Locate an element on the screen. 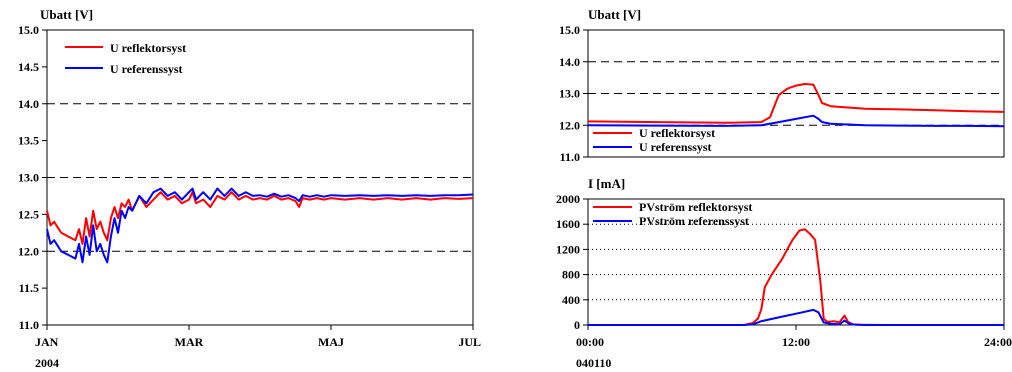  right-top-yticks: 15.0 14.0 13.0 12.0 11.0 is located at coordinates (573, 93).